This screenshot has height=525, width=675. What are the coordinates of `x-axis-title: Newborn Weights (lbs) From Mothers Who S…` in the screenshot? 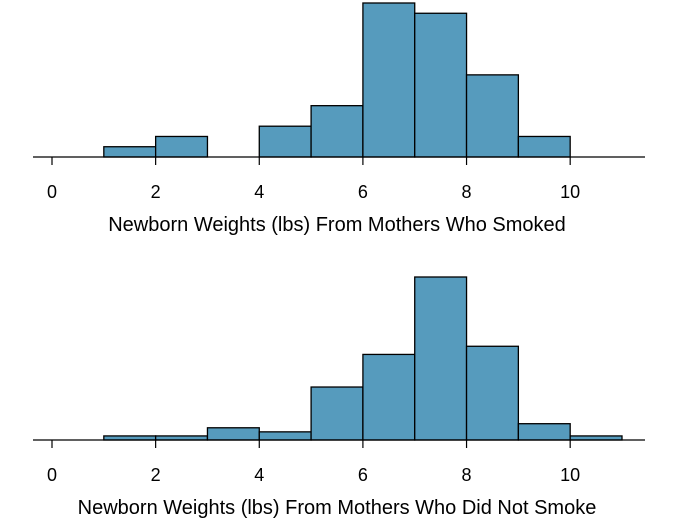 It's located at (337, 225).